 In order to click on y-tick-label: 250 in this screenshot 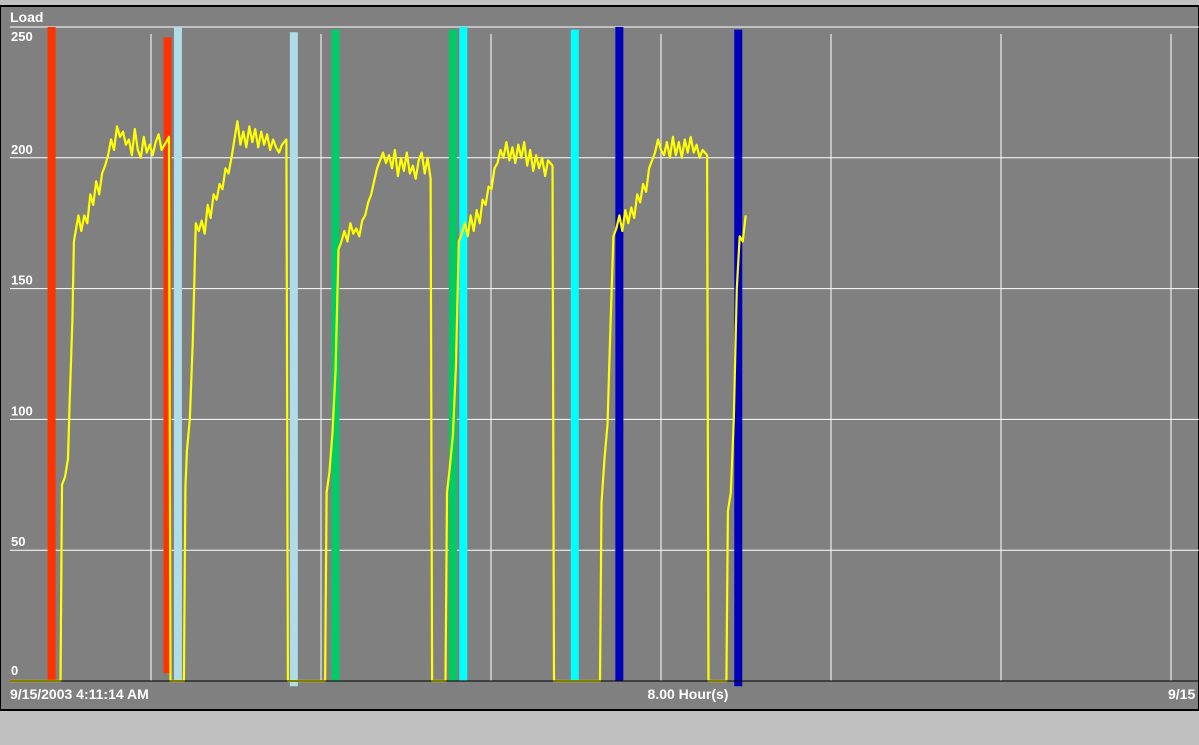, I will do `click(22, 36)`.